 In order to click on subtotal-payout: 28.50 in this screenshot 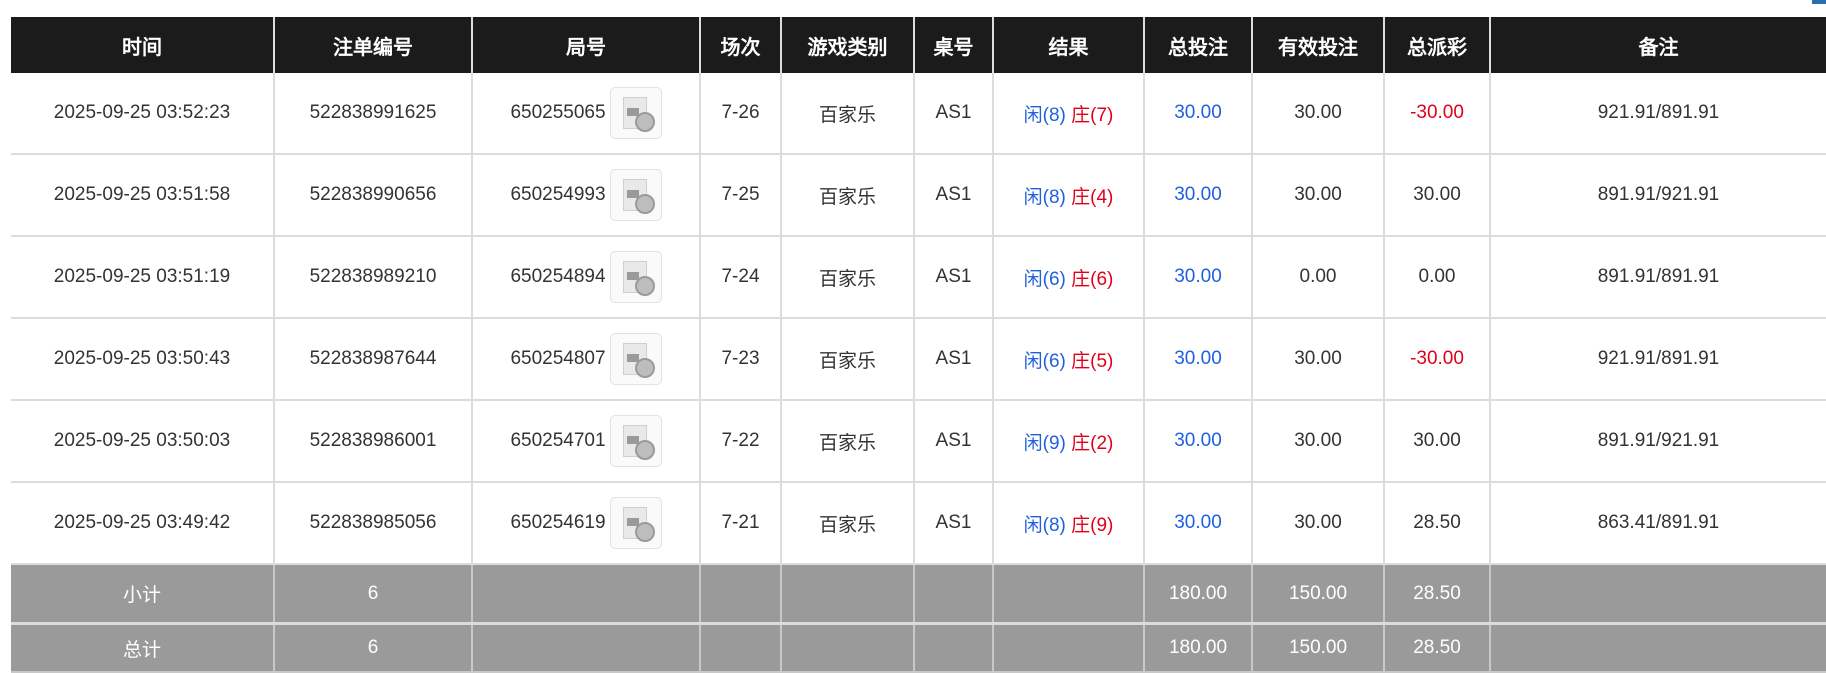, I will do `click(1437, 594)`.